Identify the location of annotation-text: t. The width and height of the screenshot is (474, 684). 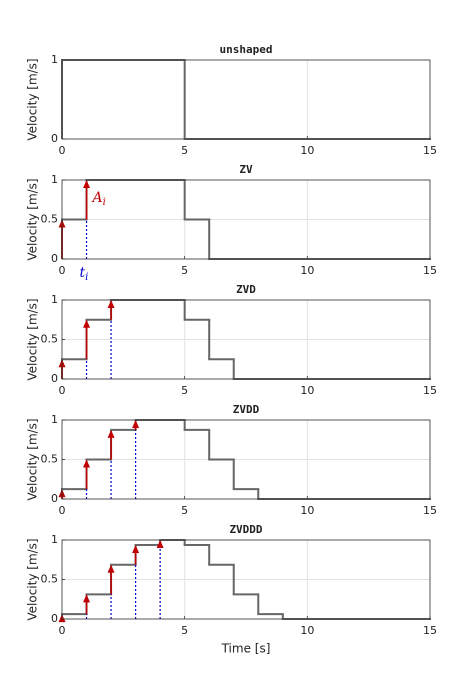
(83, 273).